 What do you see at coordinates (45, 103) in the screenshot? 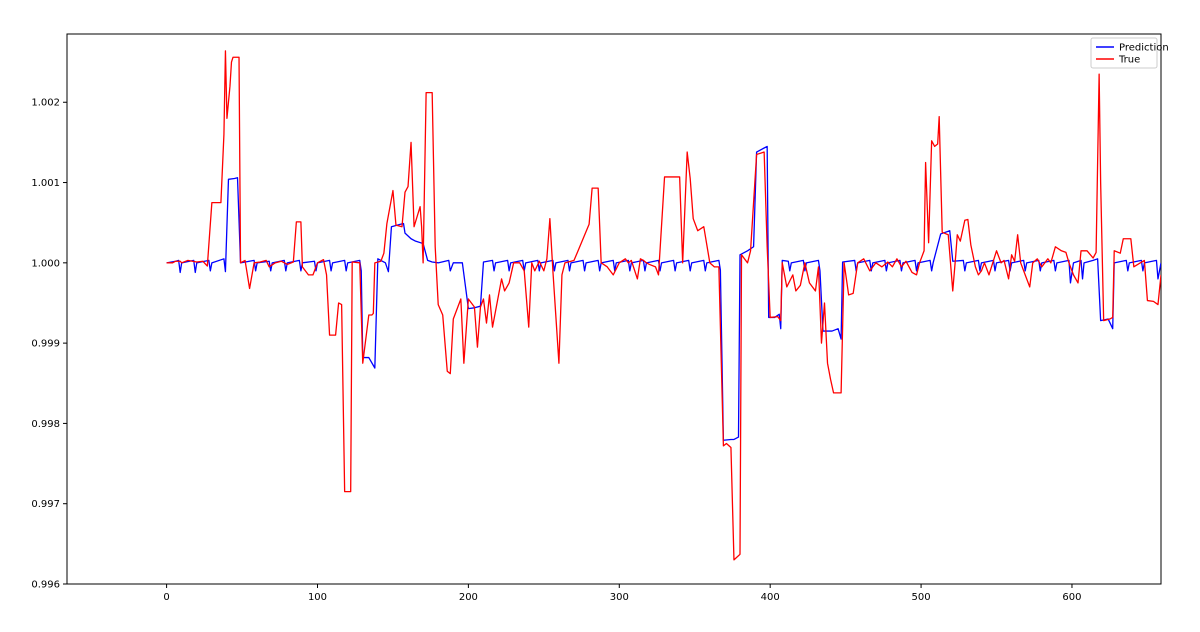
I see `y-tick-label: 1.002` at bounding box center [45, 103].